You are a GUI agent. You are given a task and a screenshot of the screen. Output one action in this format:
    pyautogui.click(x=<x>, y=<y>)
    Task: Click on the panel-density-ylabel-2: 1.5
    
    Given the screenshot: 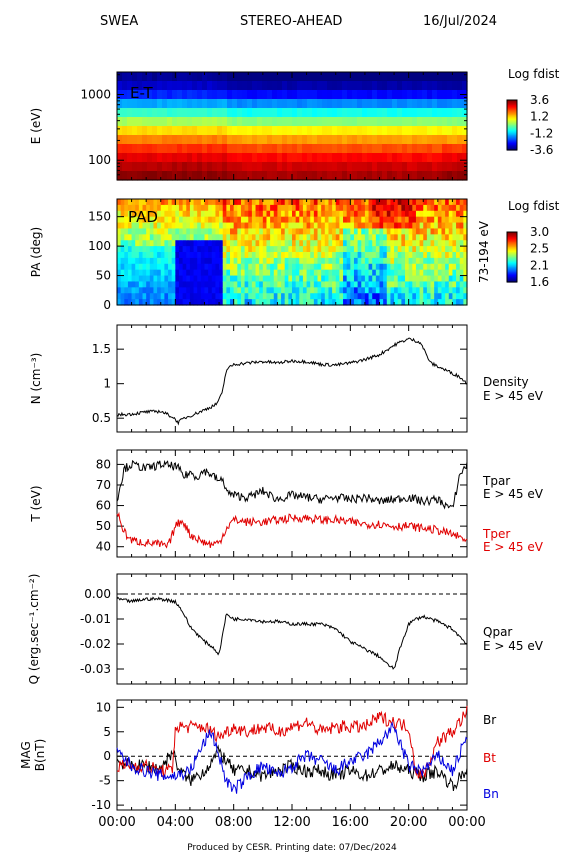 What is the action you would take?
    pyautogui.click(x=101, y=349)
    